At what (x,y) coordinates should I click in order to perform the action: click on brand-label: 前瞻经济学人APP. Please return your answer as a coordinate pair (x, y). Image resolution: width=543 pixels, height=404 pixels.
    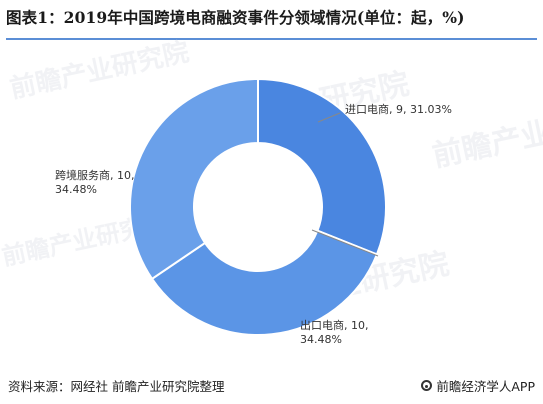
    Looking at the image, I should click on (485, 386).